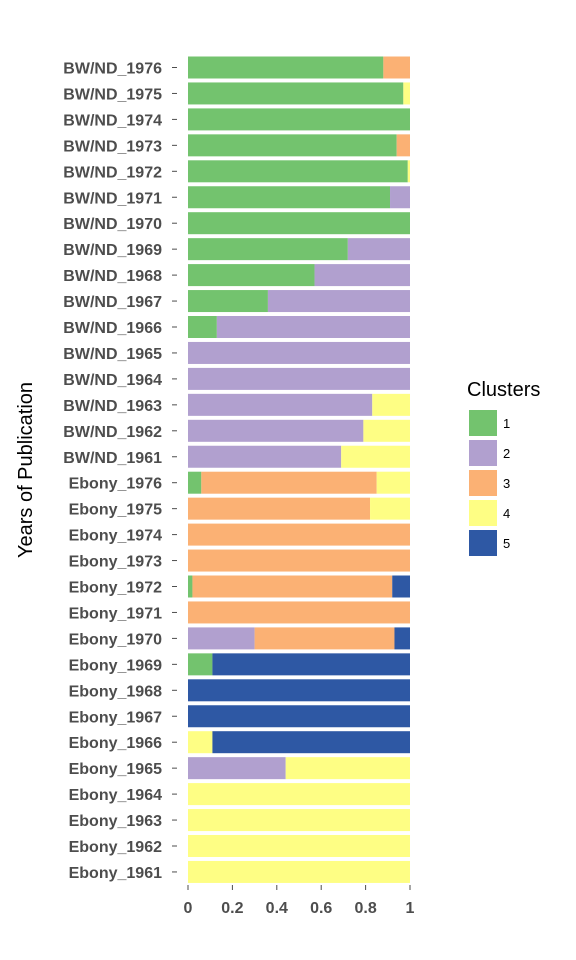  Describe the element at coordinates (506, 543) in the screenshot. I see `legend-label-cluster-5: 5` at that location.